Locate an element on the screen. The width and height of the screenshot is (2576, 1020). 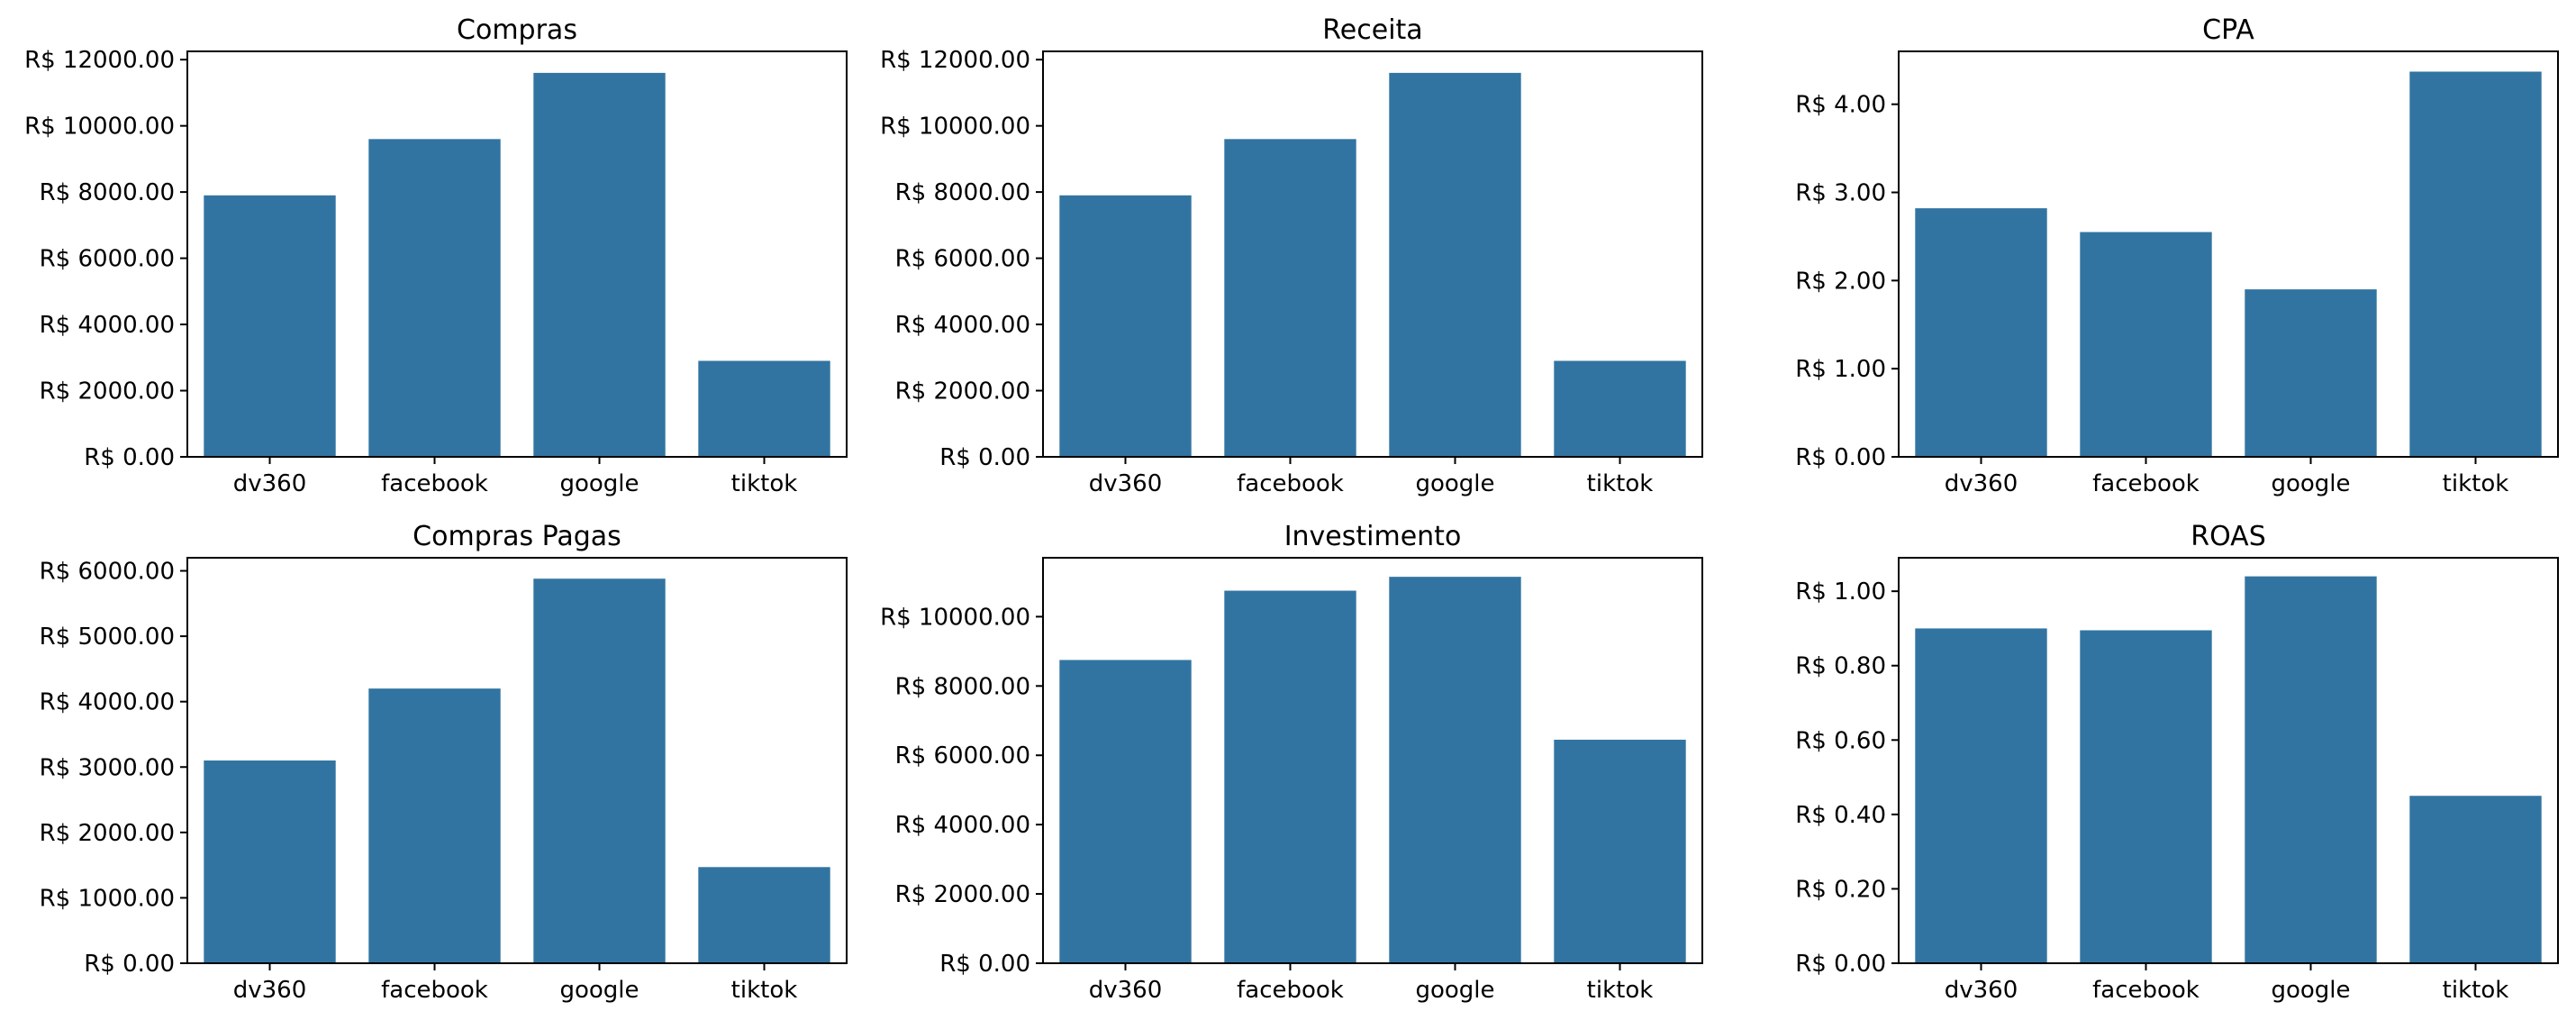
y-tick-label: R$ 0.20 is located at coordinates (1840, 889).